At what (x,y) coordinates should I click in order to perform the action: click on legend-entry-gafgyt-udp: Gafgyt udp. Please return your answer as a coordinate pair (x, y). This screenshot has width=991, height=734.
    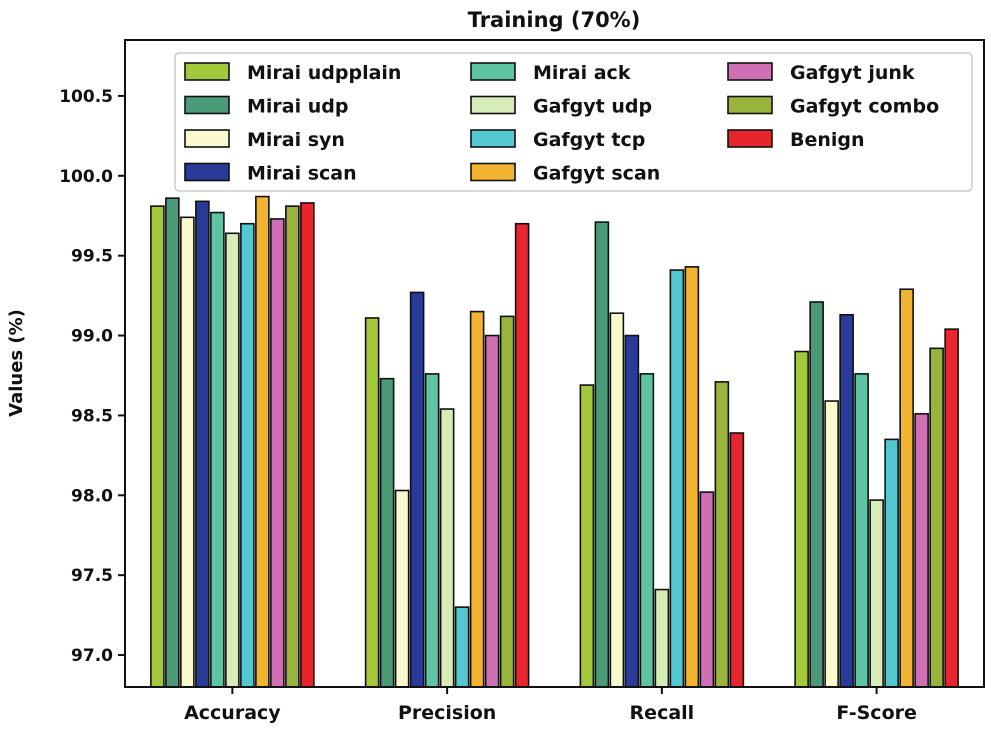
    Looking at the image, I should click on (561, 106).